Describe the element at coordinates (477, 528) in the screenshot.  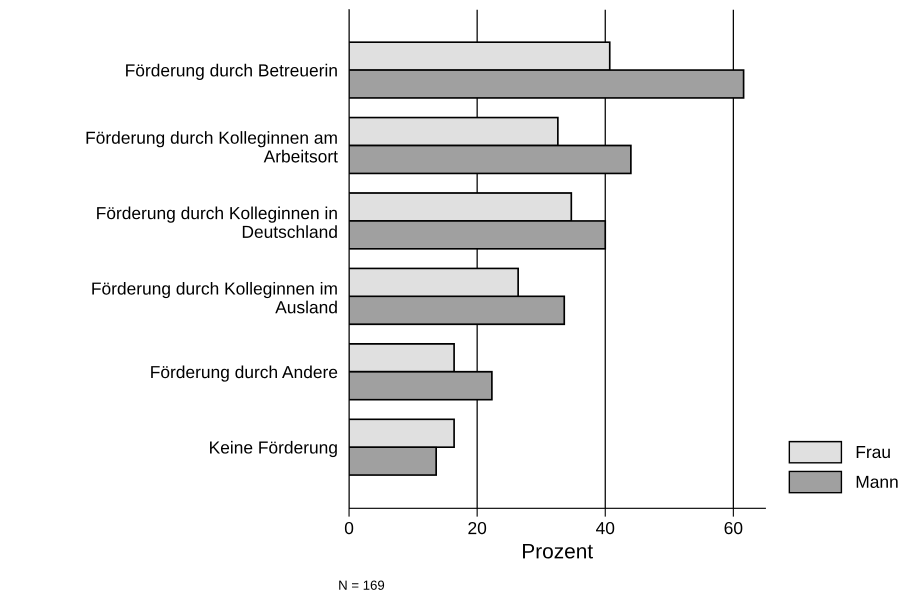
I see `x-tick-label: 20` at that location.